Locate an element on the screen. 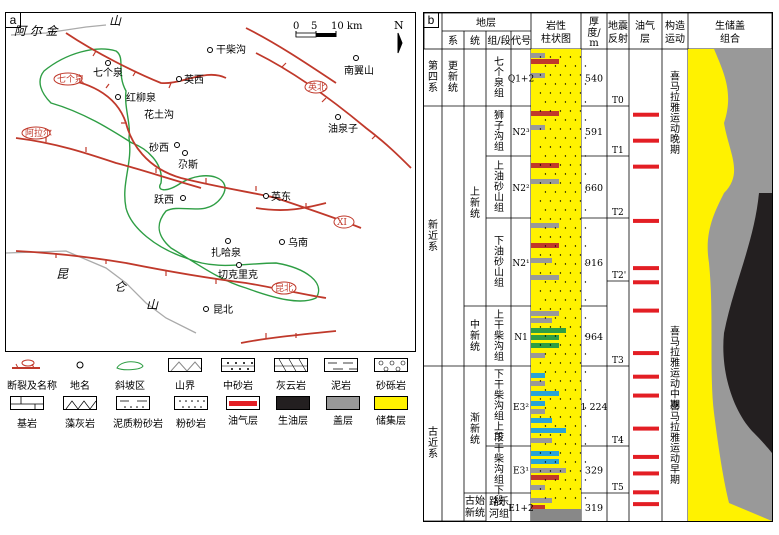 The height and width of the screenshot is (535, 779). svg-text: 组 is located at coordinates (499, 146).